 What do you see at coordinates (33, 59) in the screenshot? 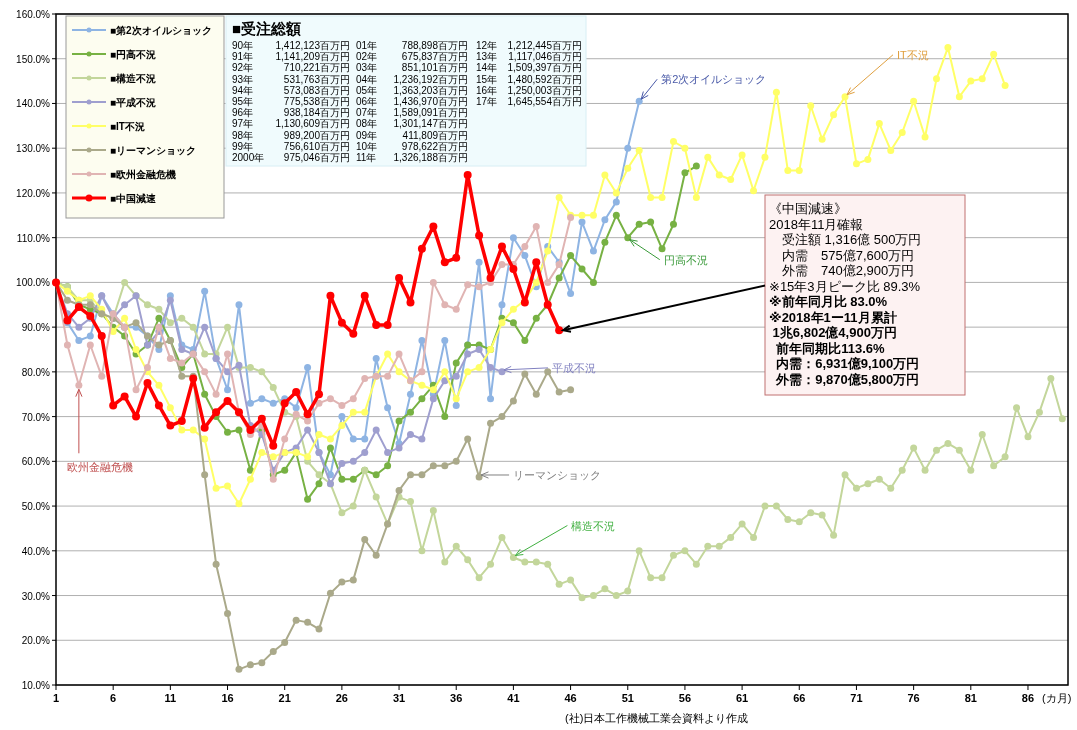
I see `y-tick-label: 150.0%` at bounding box center [33, 59].